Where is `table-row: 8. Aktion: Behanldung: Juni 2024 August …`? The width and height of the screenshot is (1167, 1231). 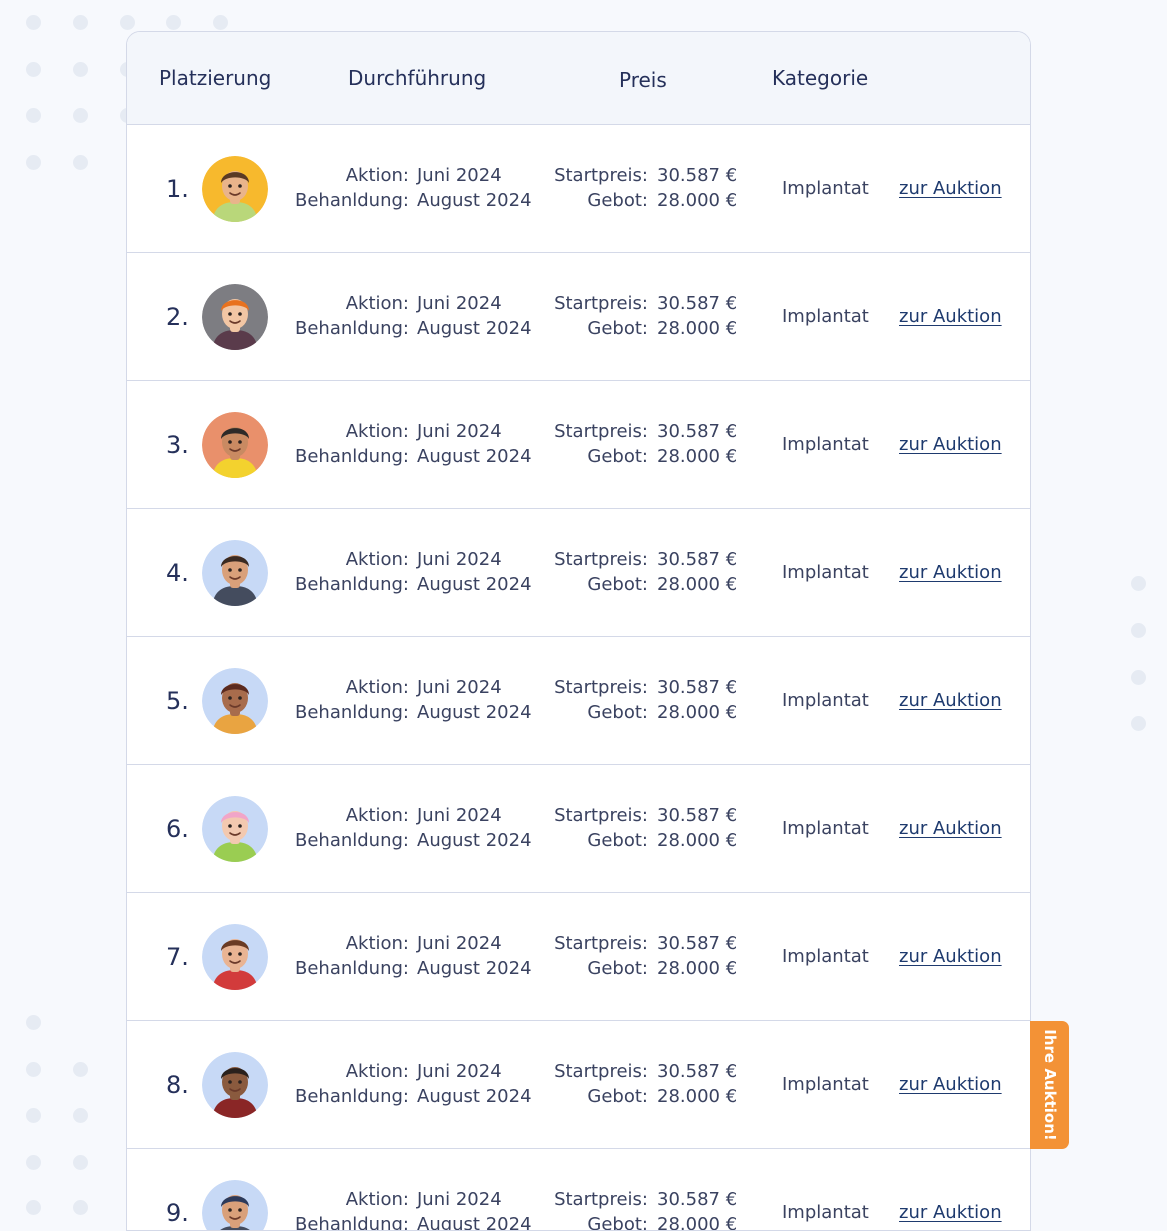 table-row: 8. Aktion: Behanldung: Juni 2024 August … is located at coordinates (578, 1085).